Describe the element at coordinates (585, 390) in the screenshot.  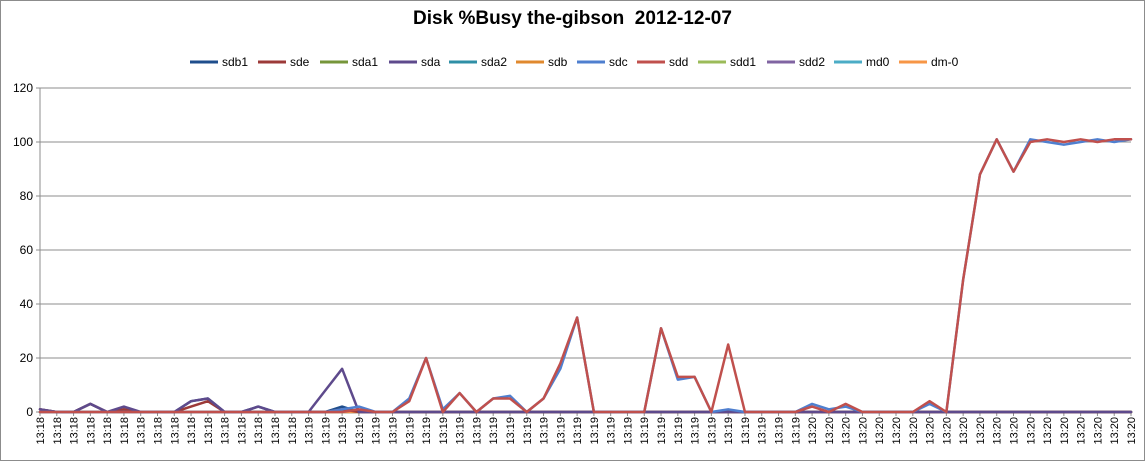
I see `series-line-sda` at that location.